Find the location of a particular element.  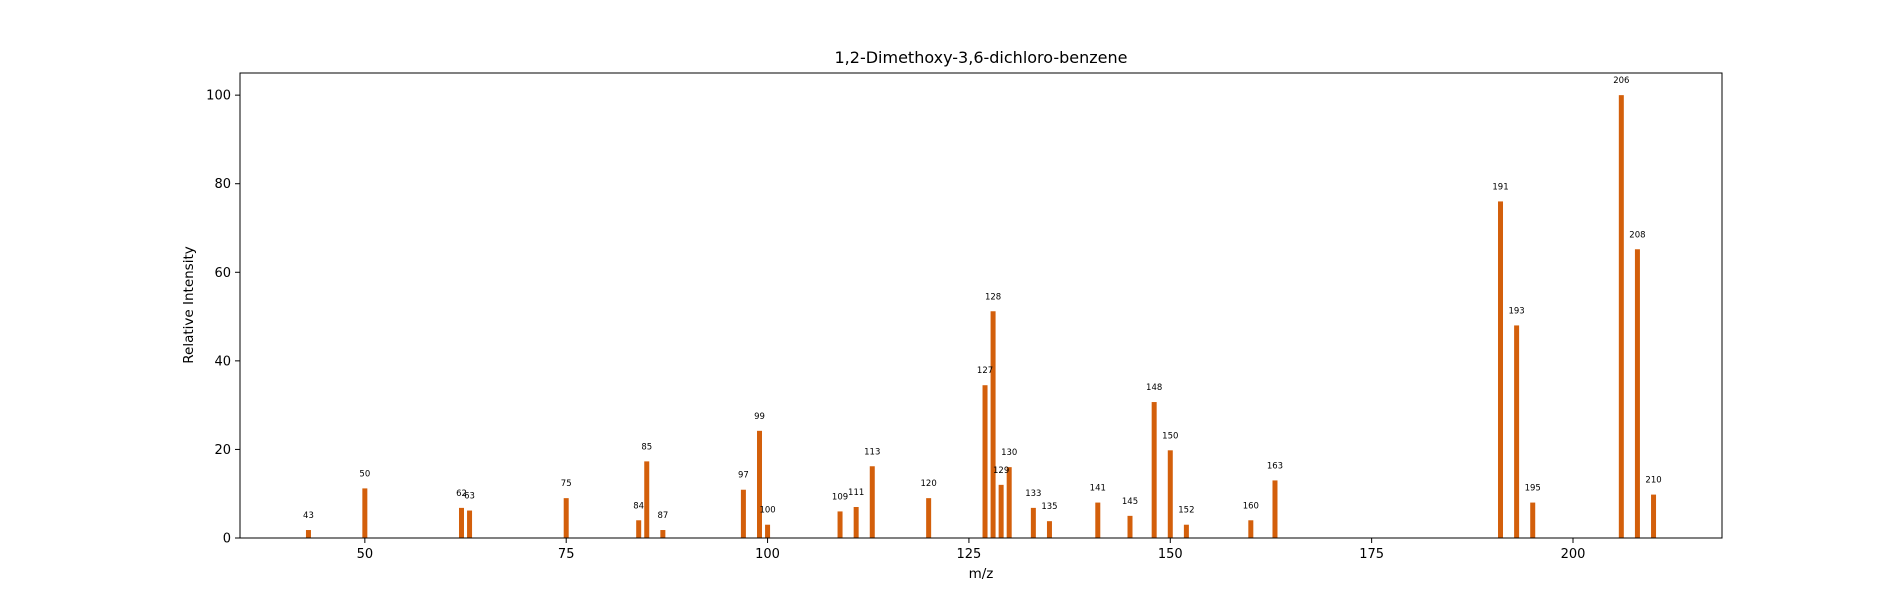

peak-label: 195 is located at coordinates (1533, 489).